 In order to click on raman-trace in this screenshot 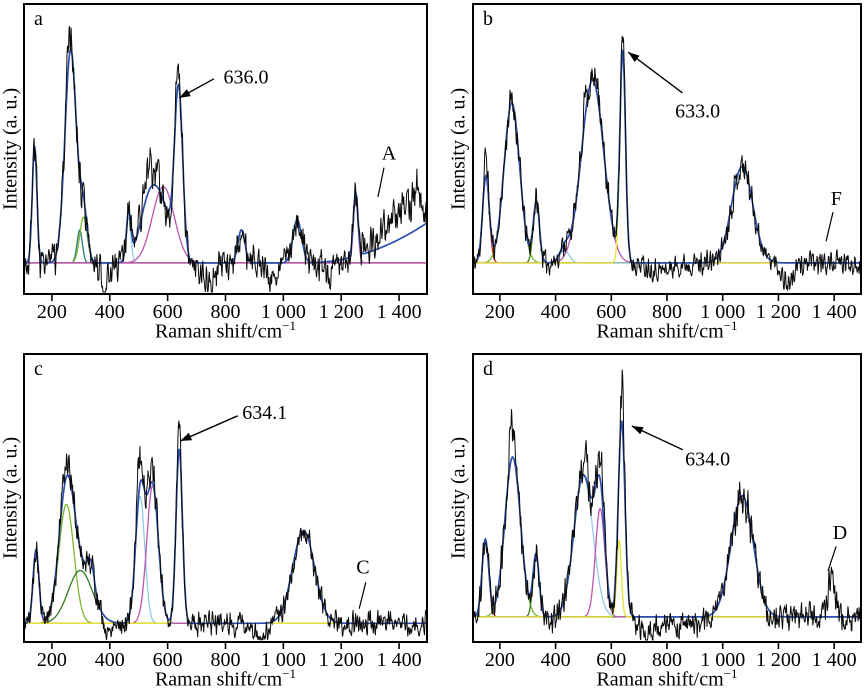, I will do `click(225, 530)`.